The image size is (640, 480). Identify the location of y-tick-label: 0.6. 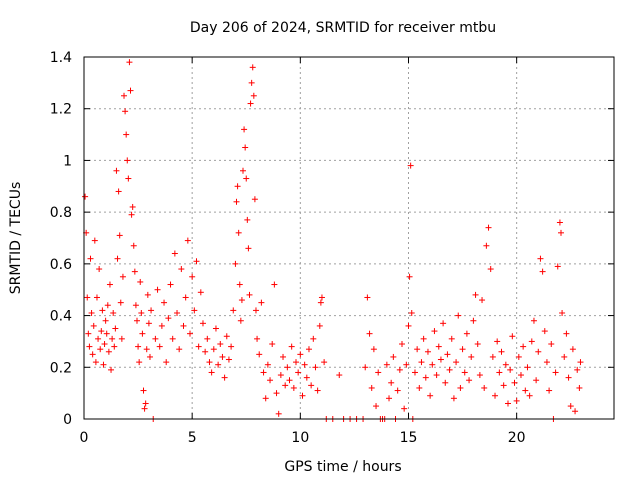
(61, 265).